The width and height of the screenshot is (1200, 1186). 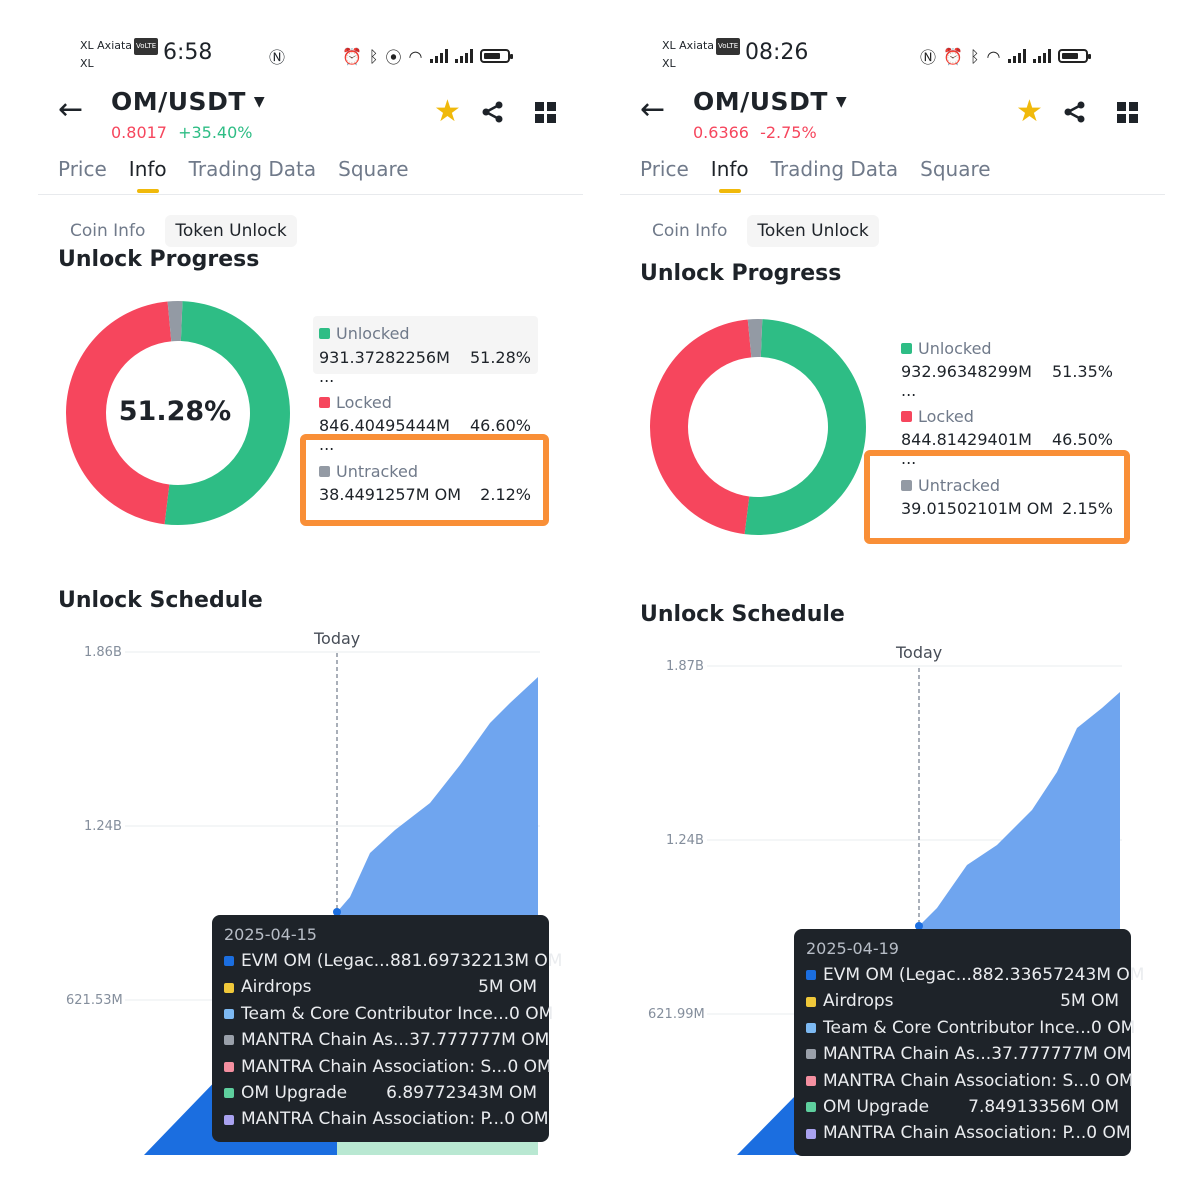 I want to click on tooltip-row: EVM OM (Legac... 882.33657243M OM, so click(x=975, y=975).